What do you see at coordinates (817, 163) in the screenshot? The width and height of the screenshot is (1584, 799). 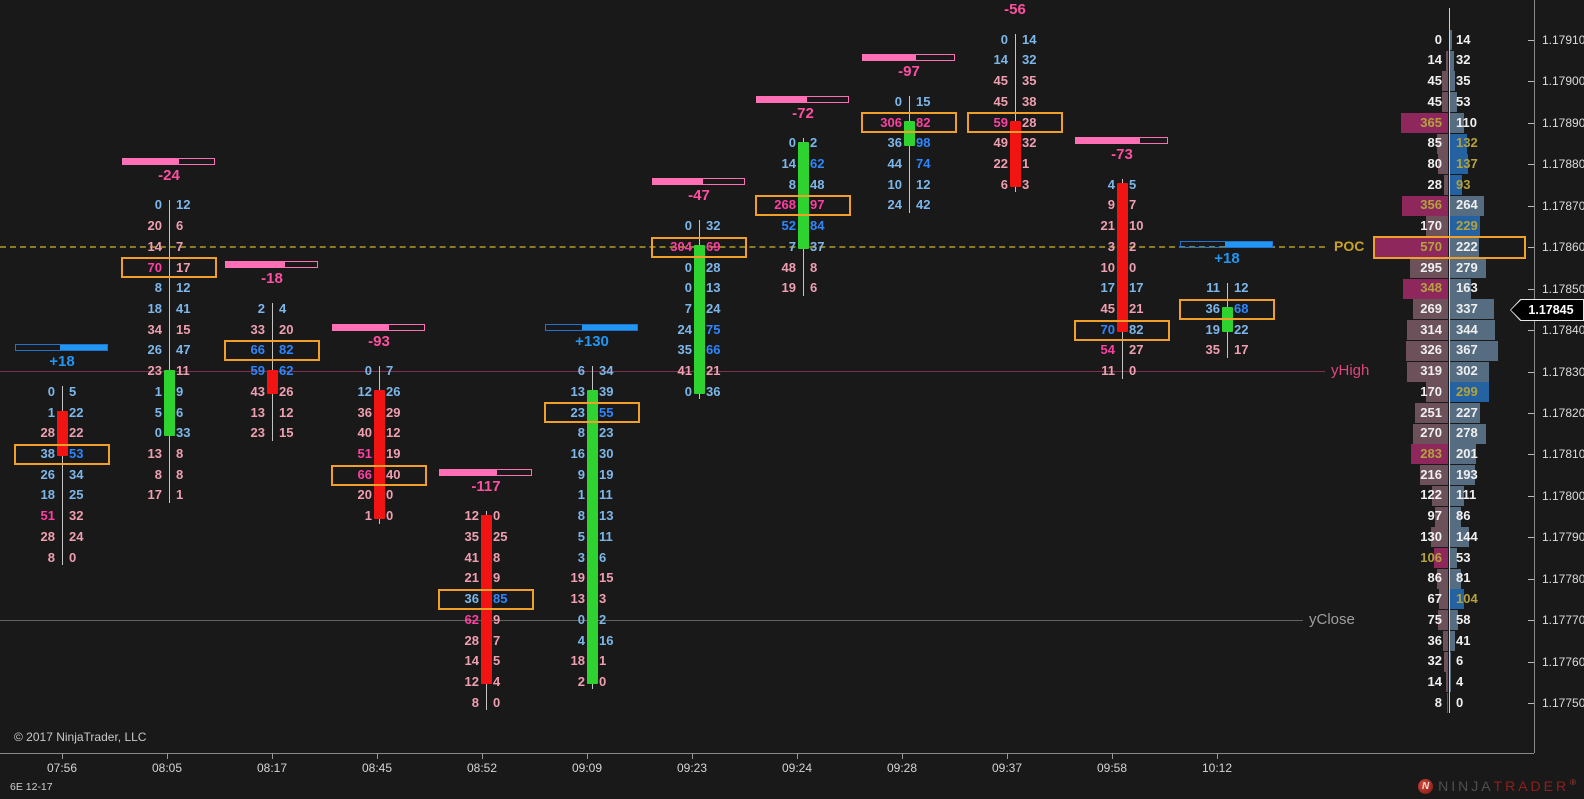 I see `ask-cell: 62` at bounding box center [817, 163].